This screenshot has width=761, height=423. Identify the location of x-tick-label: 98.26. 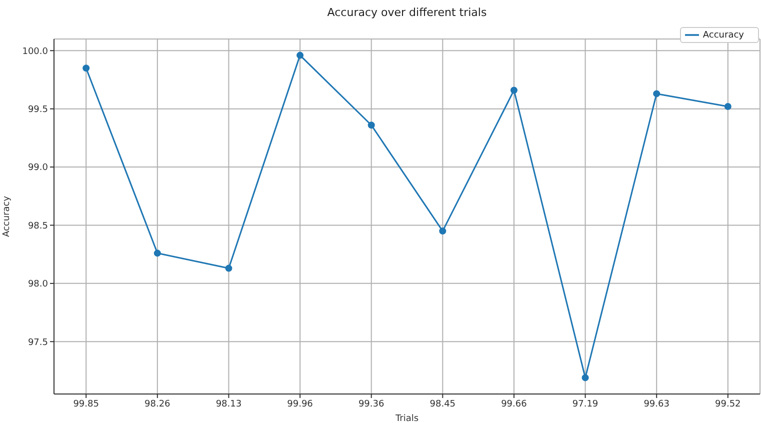
(157, 404).